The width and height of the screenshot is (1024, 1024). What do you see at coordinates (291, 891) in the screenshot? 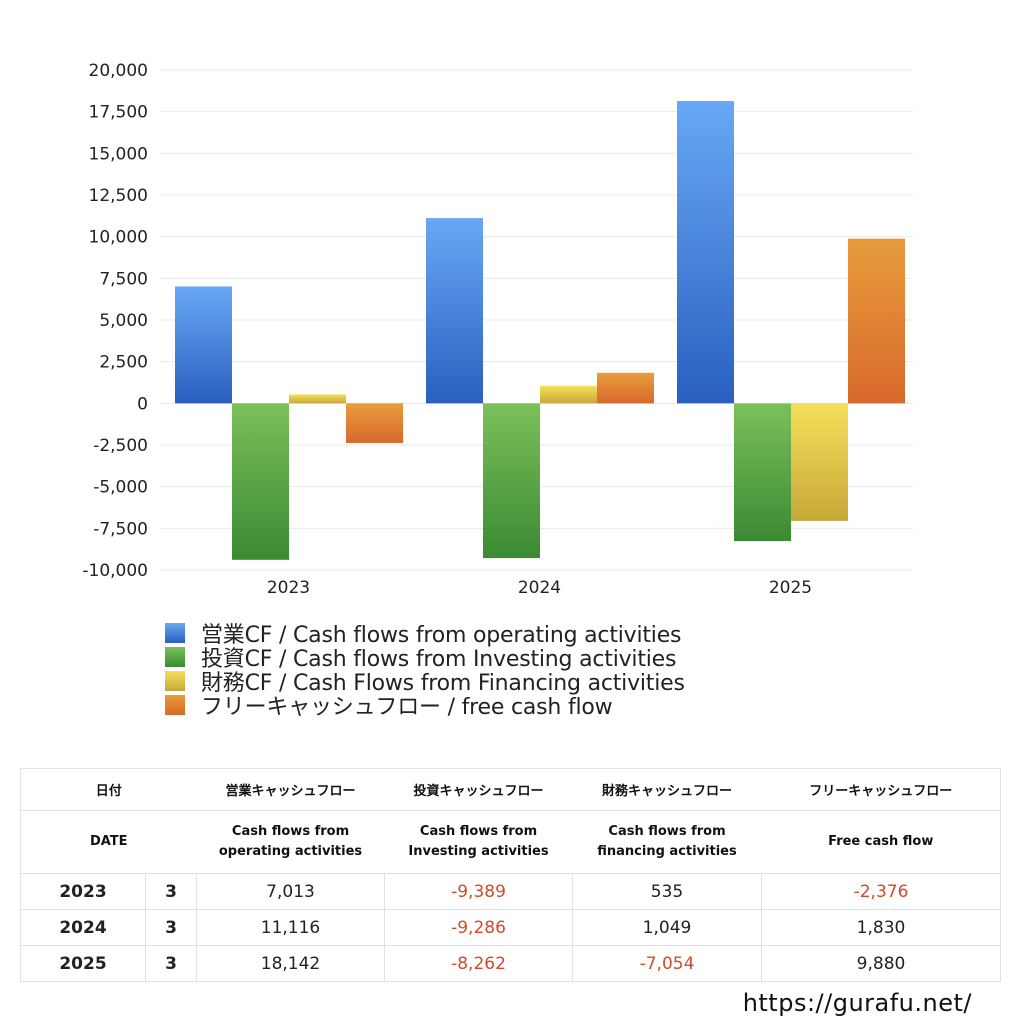
I see `row-operating: 7,013` at bounding box center [291, 891].